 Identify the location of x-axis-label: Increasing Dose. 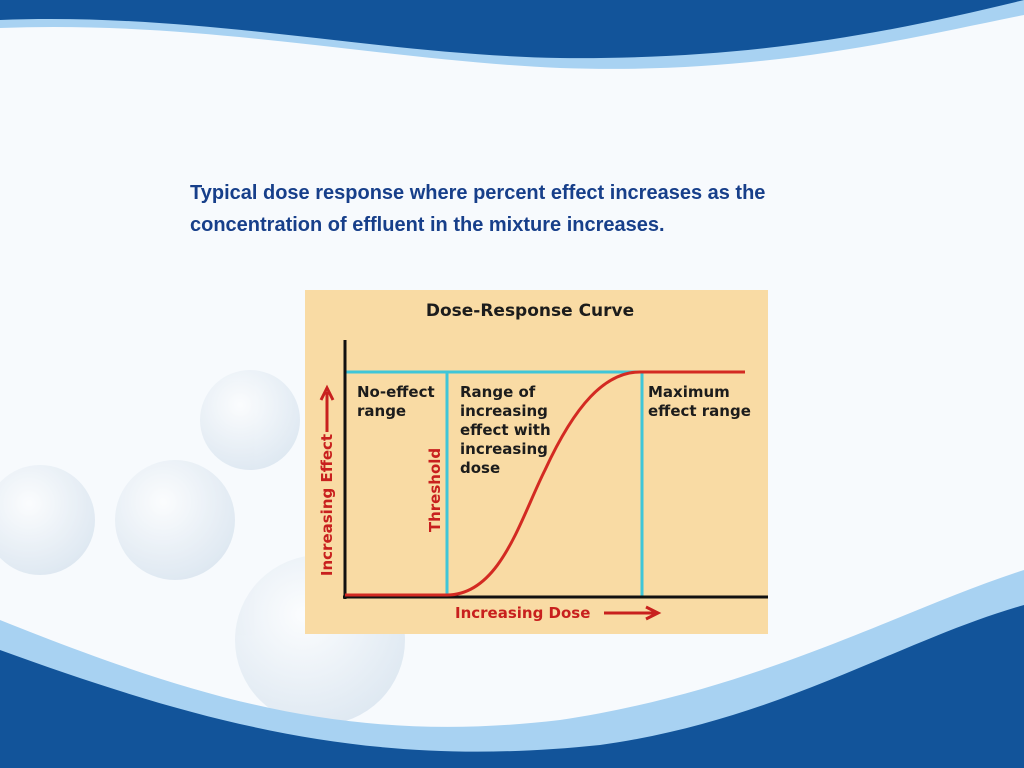
(522, 613).